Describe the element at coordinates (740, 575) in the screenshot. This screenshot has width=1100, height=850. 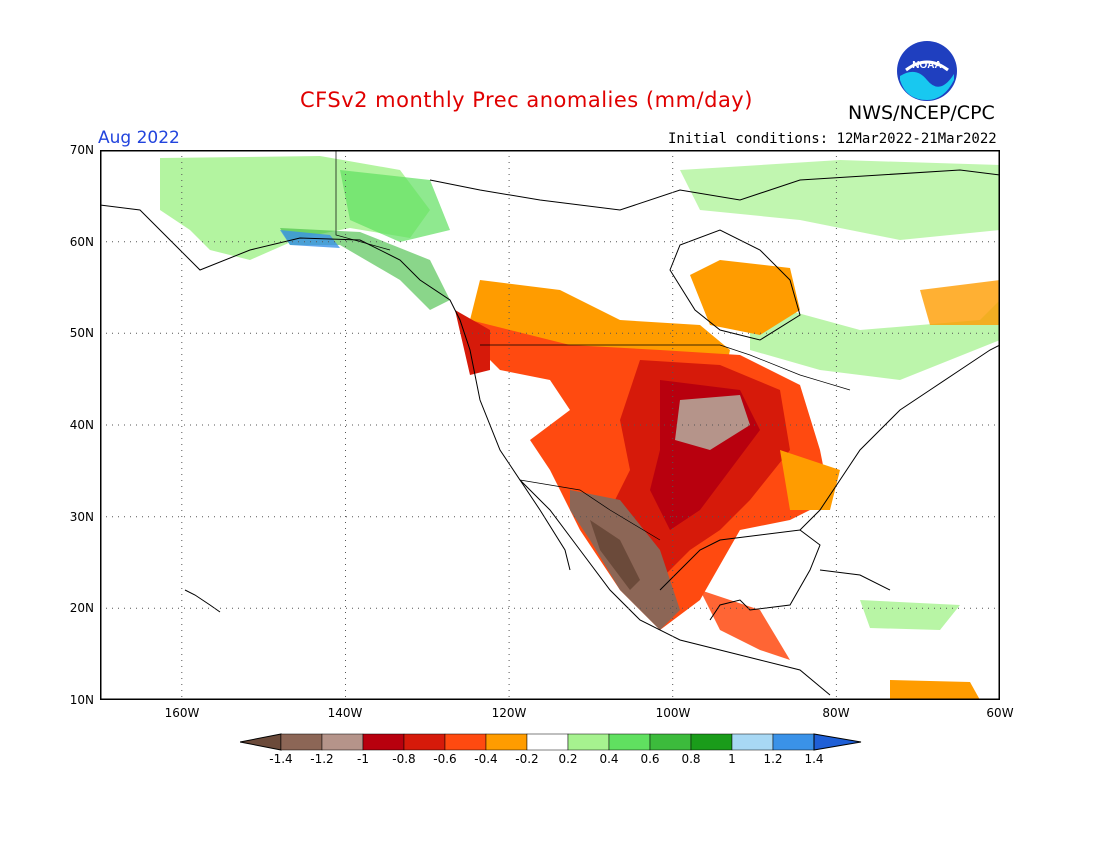
I see `coast-gulf-mexico` at that location.